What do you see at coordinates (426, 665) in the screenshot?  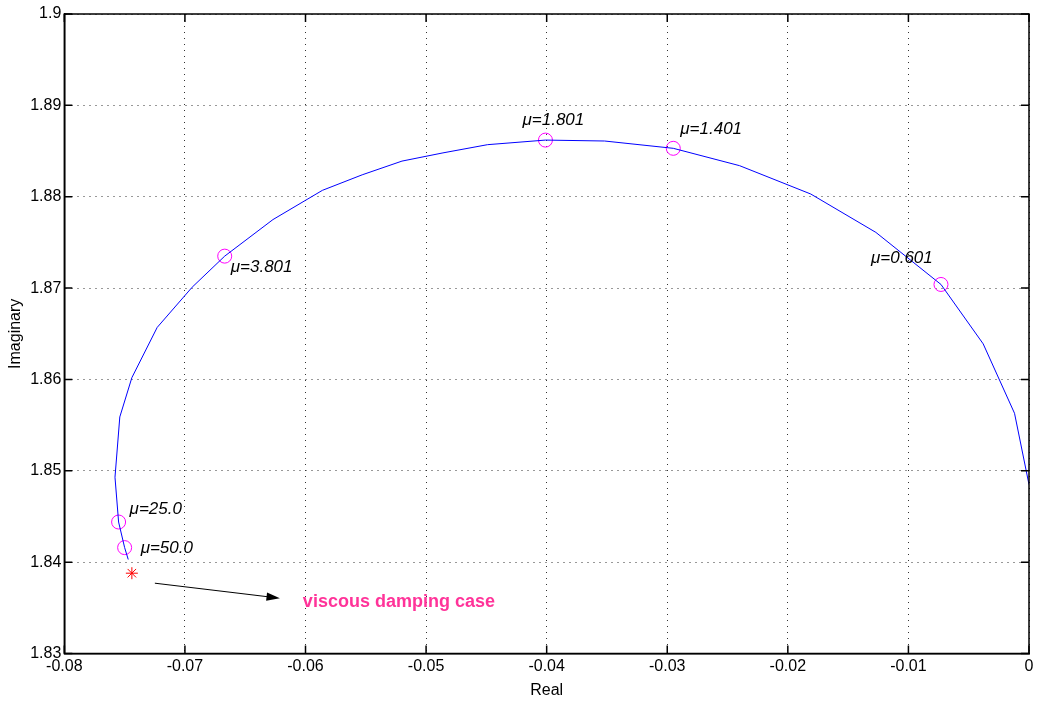 I see `x-tick-label: -0.05` at bounding box center [426, 665].